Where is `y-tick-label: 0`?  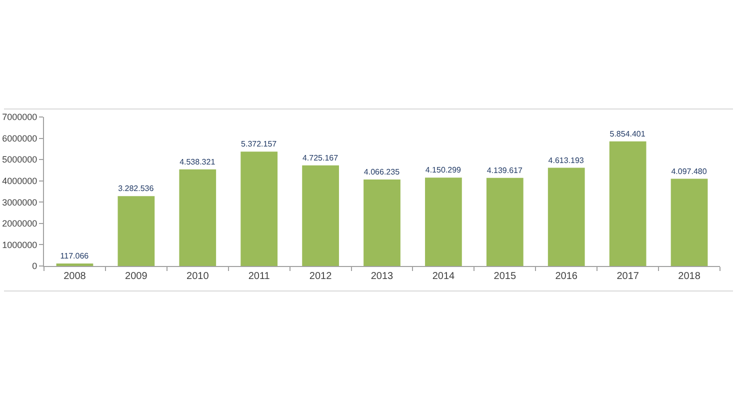 y-tick-label: 0 is located at coordinates (35, 266).